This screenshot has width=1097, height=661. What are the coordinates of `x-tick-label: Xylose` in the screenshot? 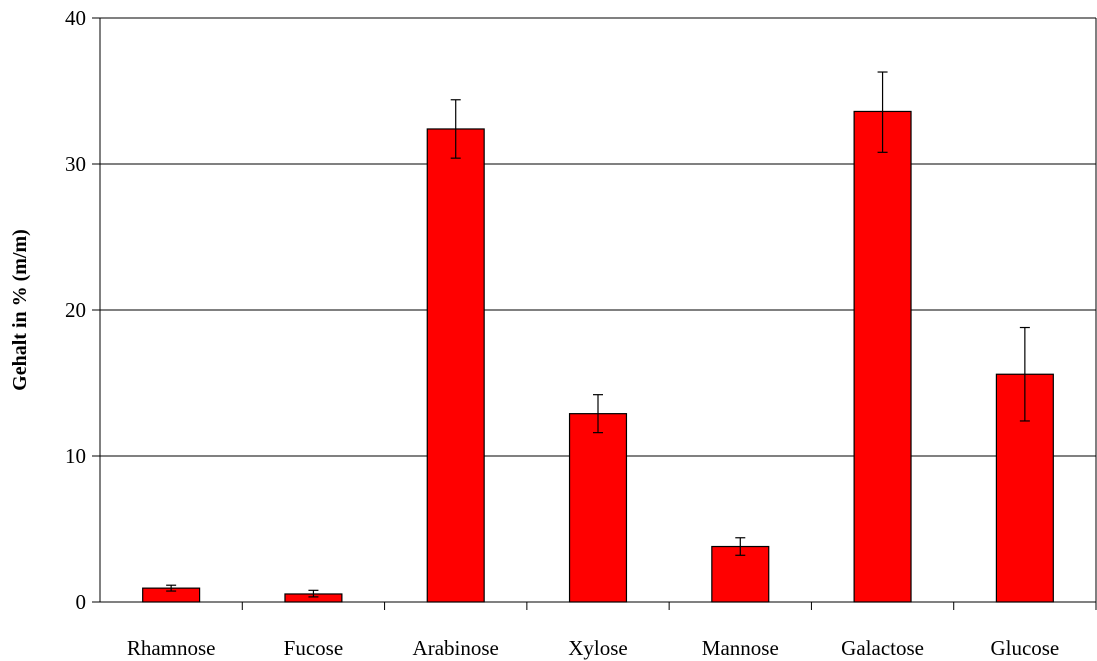 It's located at (598, 648).